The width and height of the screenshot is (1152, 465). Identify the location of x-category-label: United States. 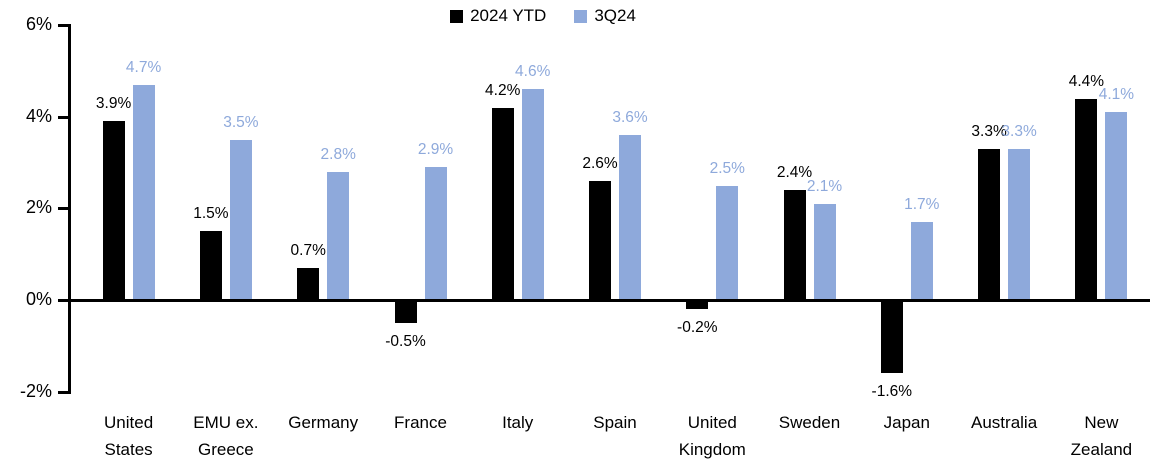
(129, 436).